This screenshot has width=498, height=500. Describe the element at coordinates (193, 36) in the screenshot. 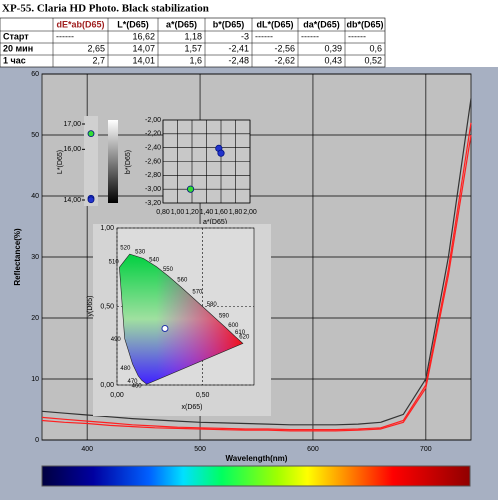

I see `table-cell: 1,18` at that location.